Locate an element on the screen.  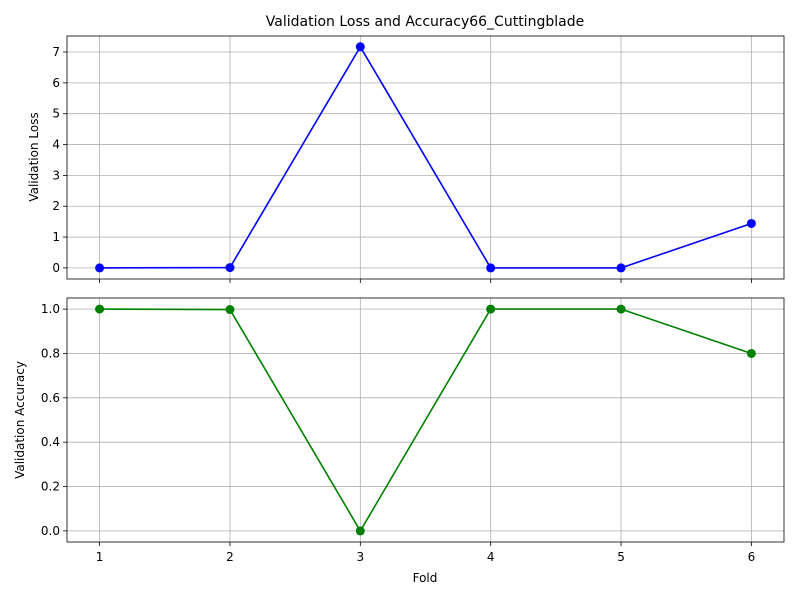
loss-y-tick-label: 0 is located at coordinates (56, 268).